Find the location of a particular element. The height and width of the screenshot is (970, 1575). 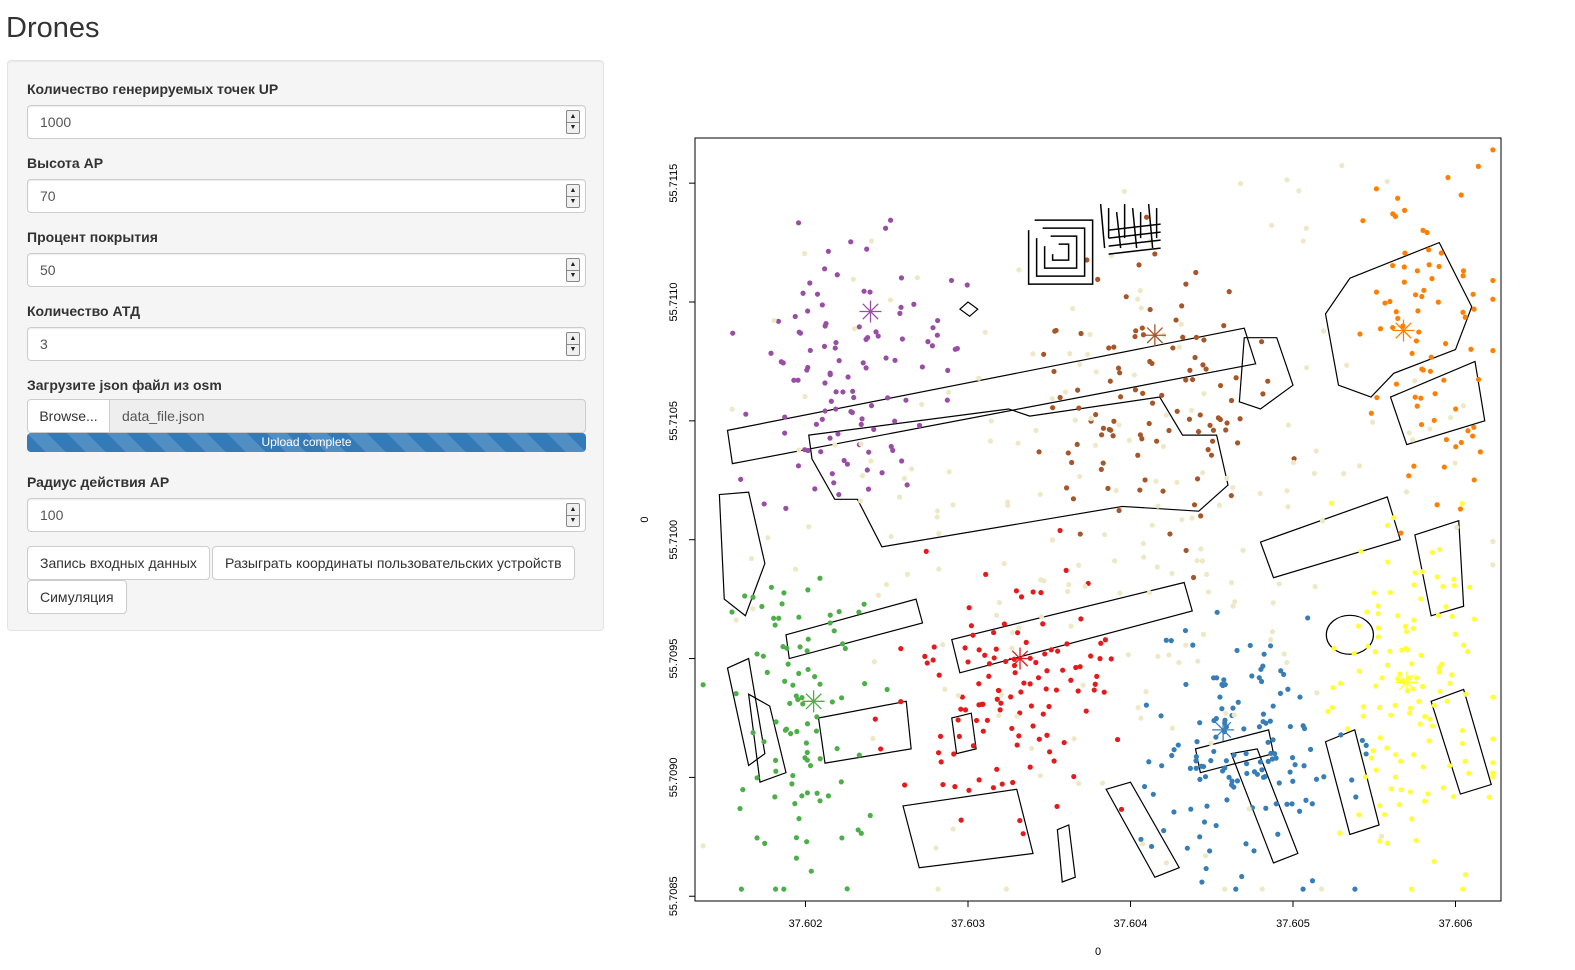

ap-height-input: 70 ▲ ▼ is located at coordinates (306, 196).